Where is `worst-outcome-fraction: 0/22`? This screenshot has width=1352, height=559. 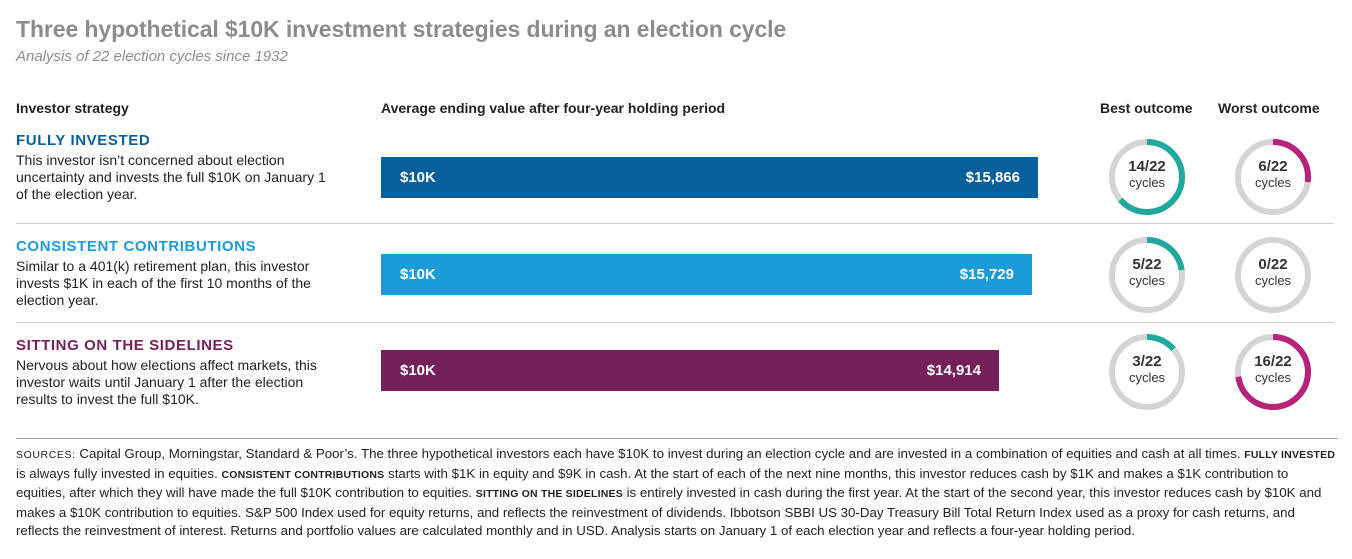 worst-outcome-fraction: 0/22 is located at coordinates (1273, 264).